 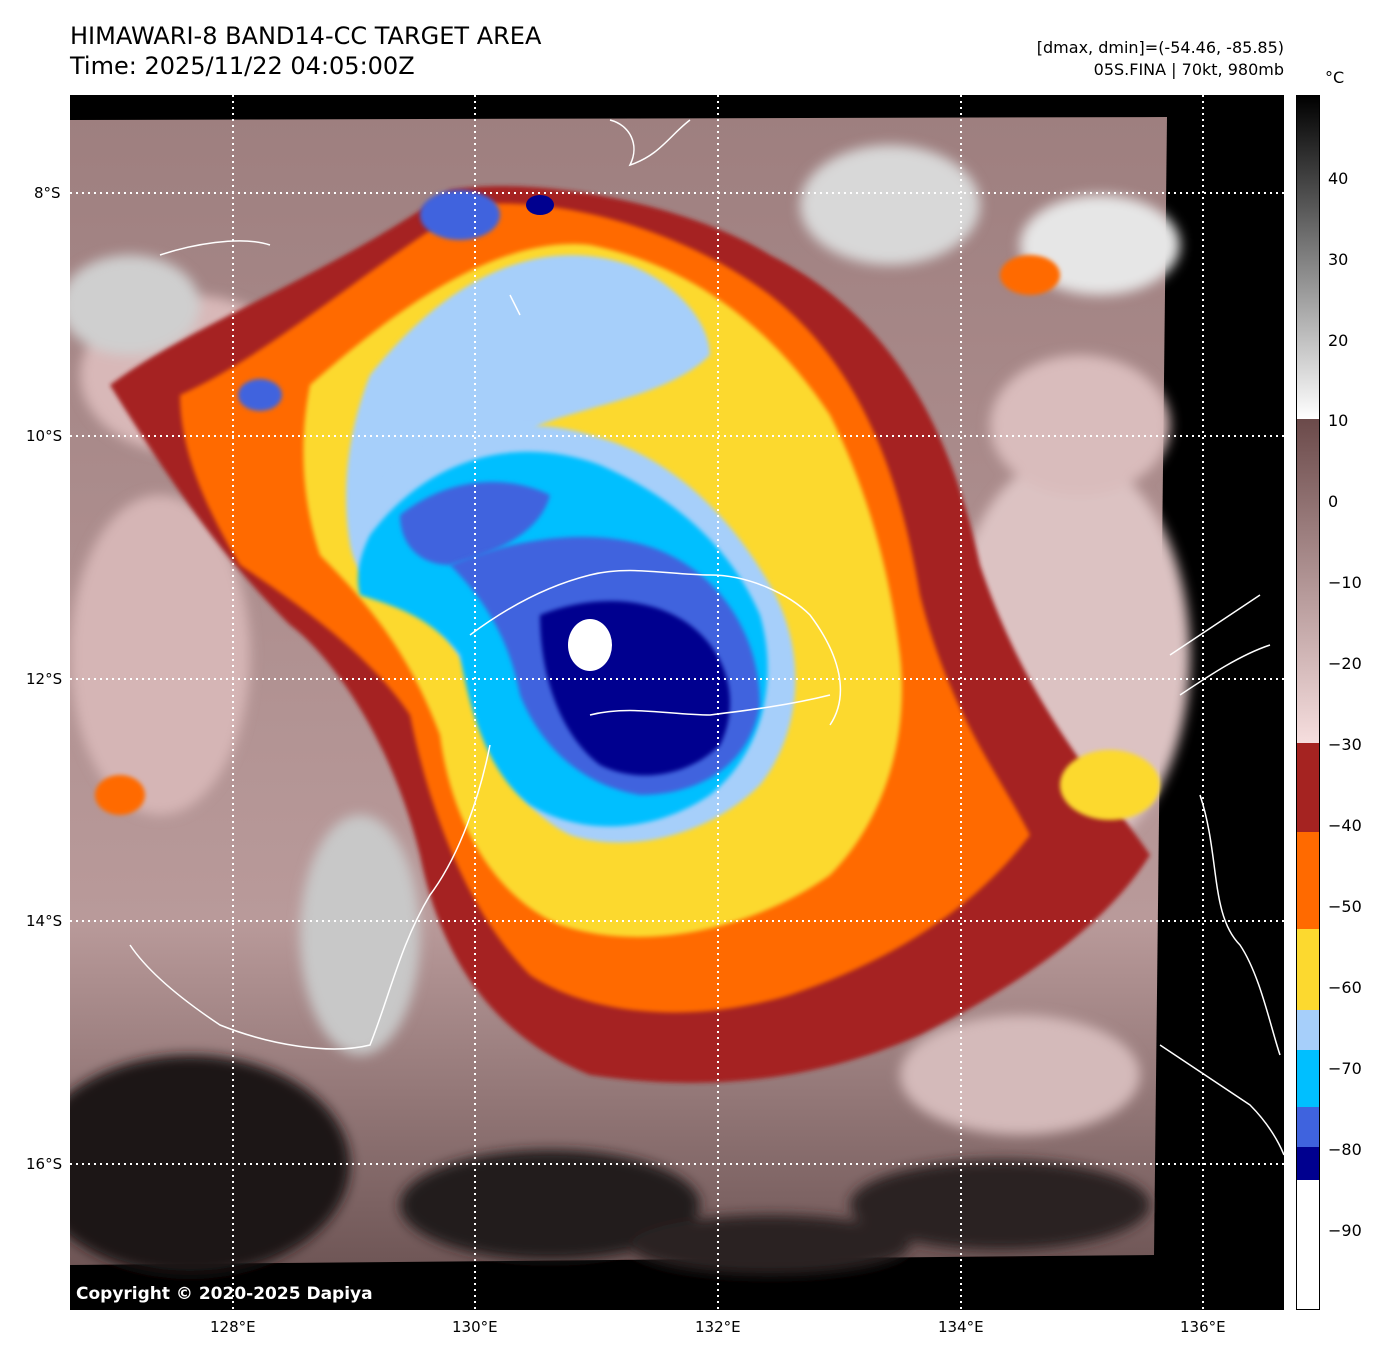 What do you see at coordinates (1338, 340) in the screenshot?
I see `colorbar-tick-label: 20` at bounding box center [1338, 340].